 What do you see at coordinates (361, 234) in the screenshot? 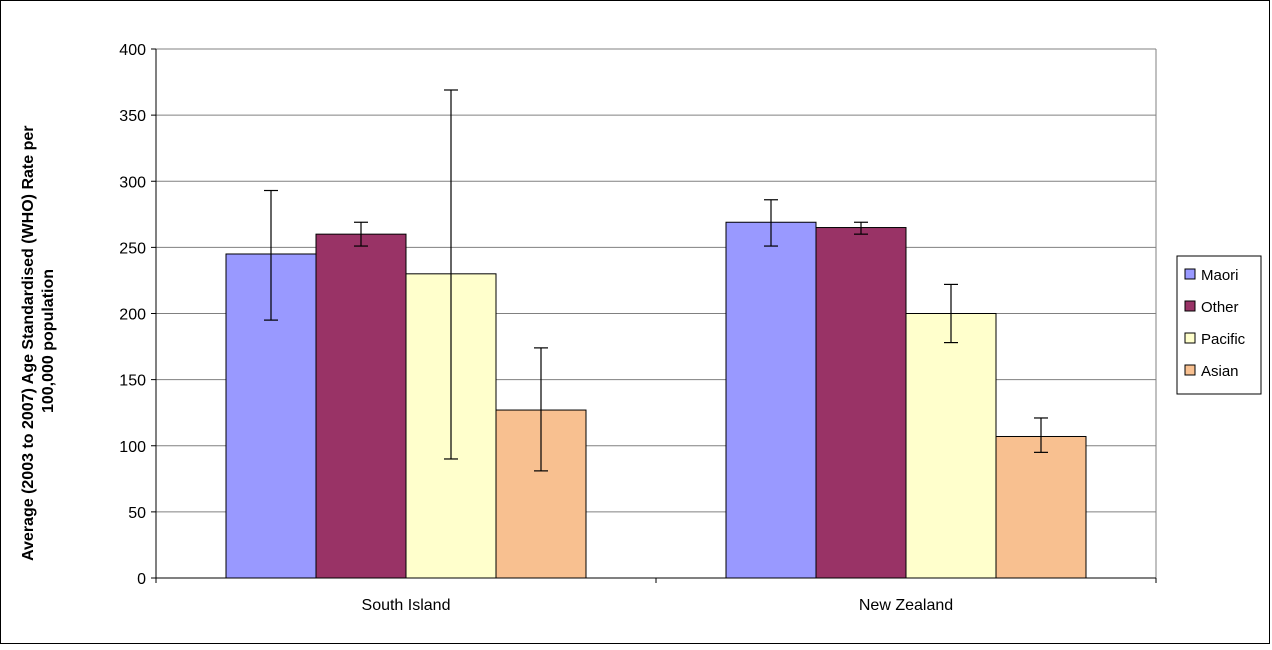
I see `error-bar-other-south-island` at bounding box center [361, 234].